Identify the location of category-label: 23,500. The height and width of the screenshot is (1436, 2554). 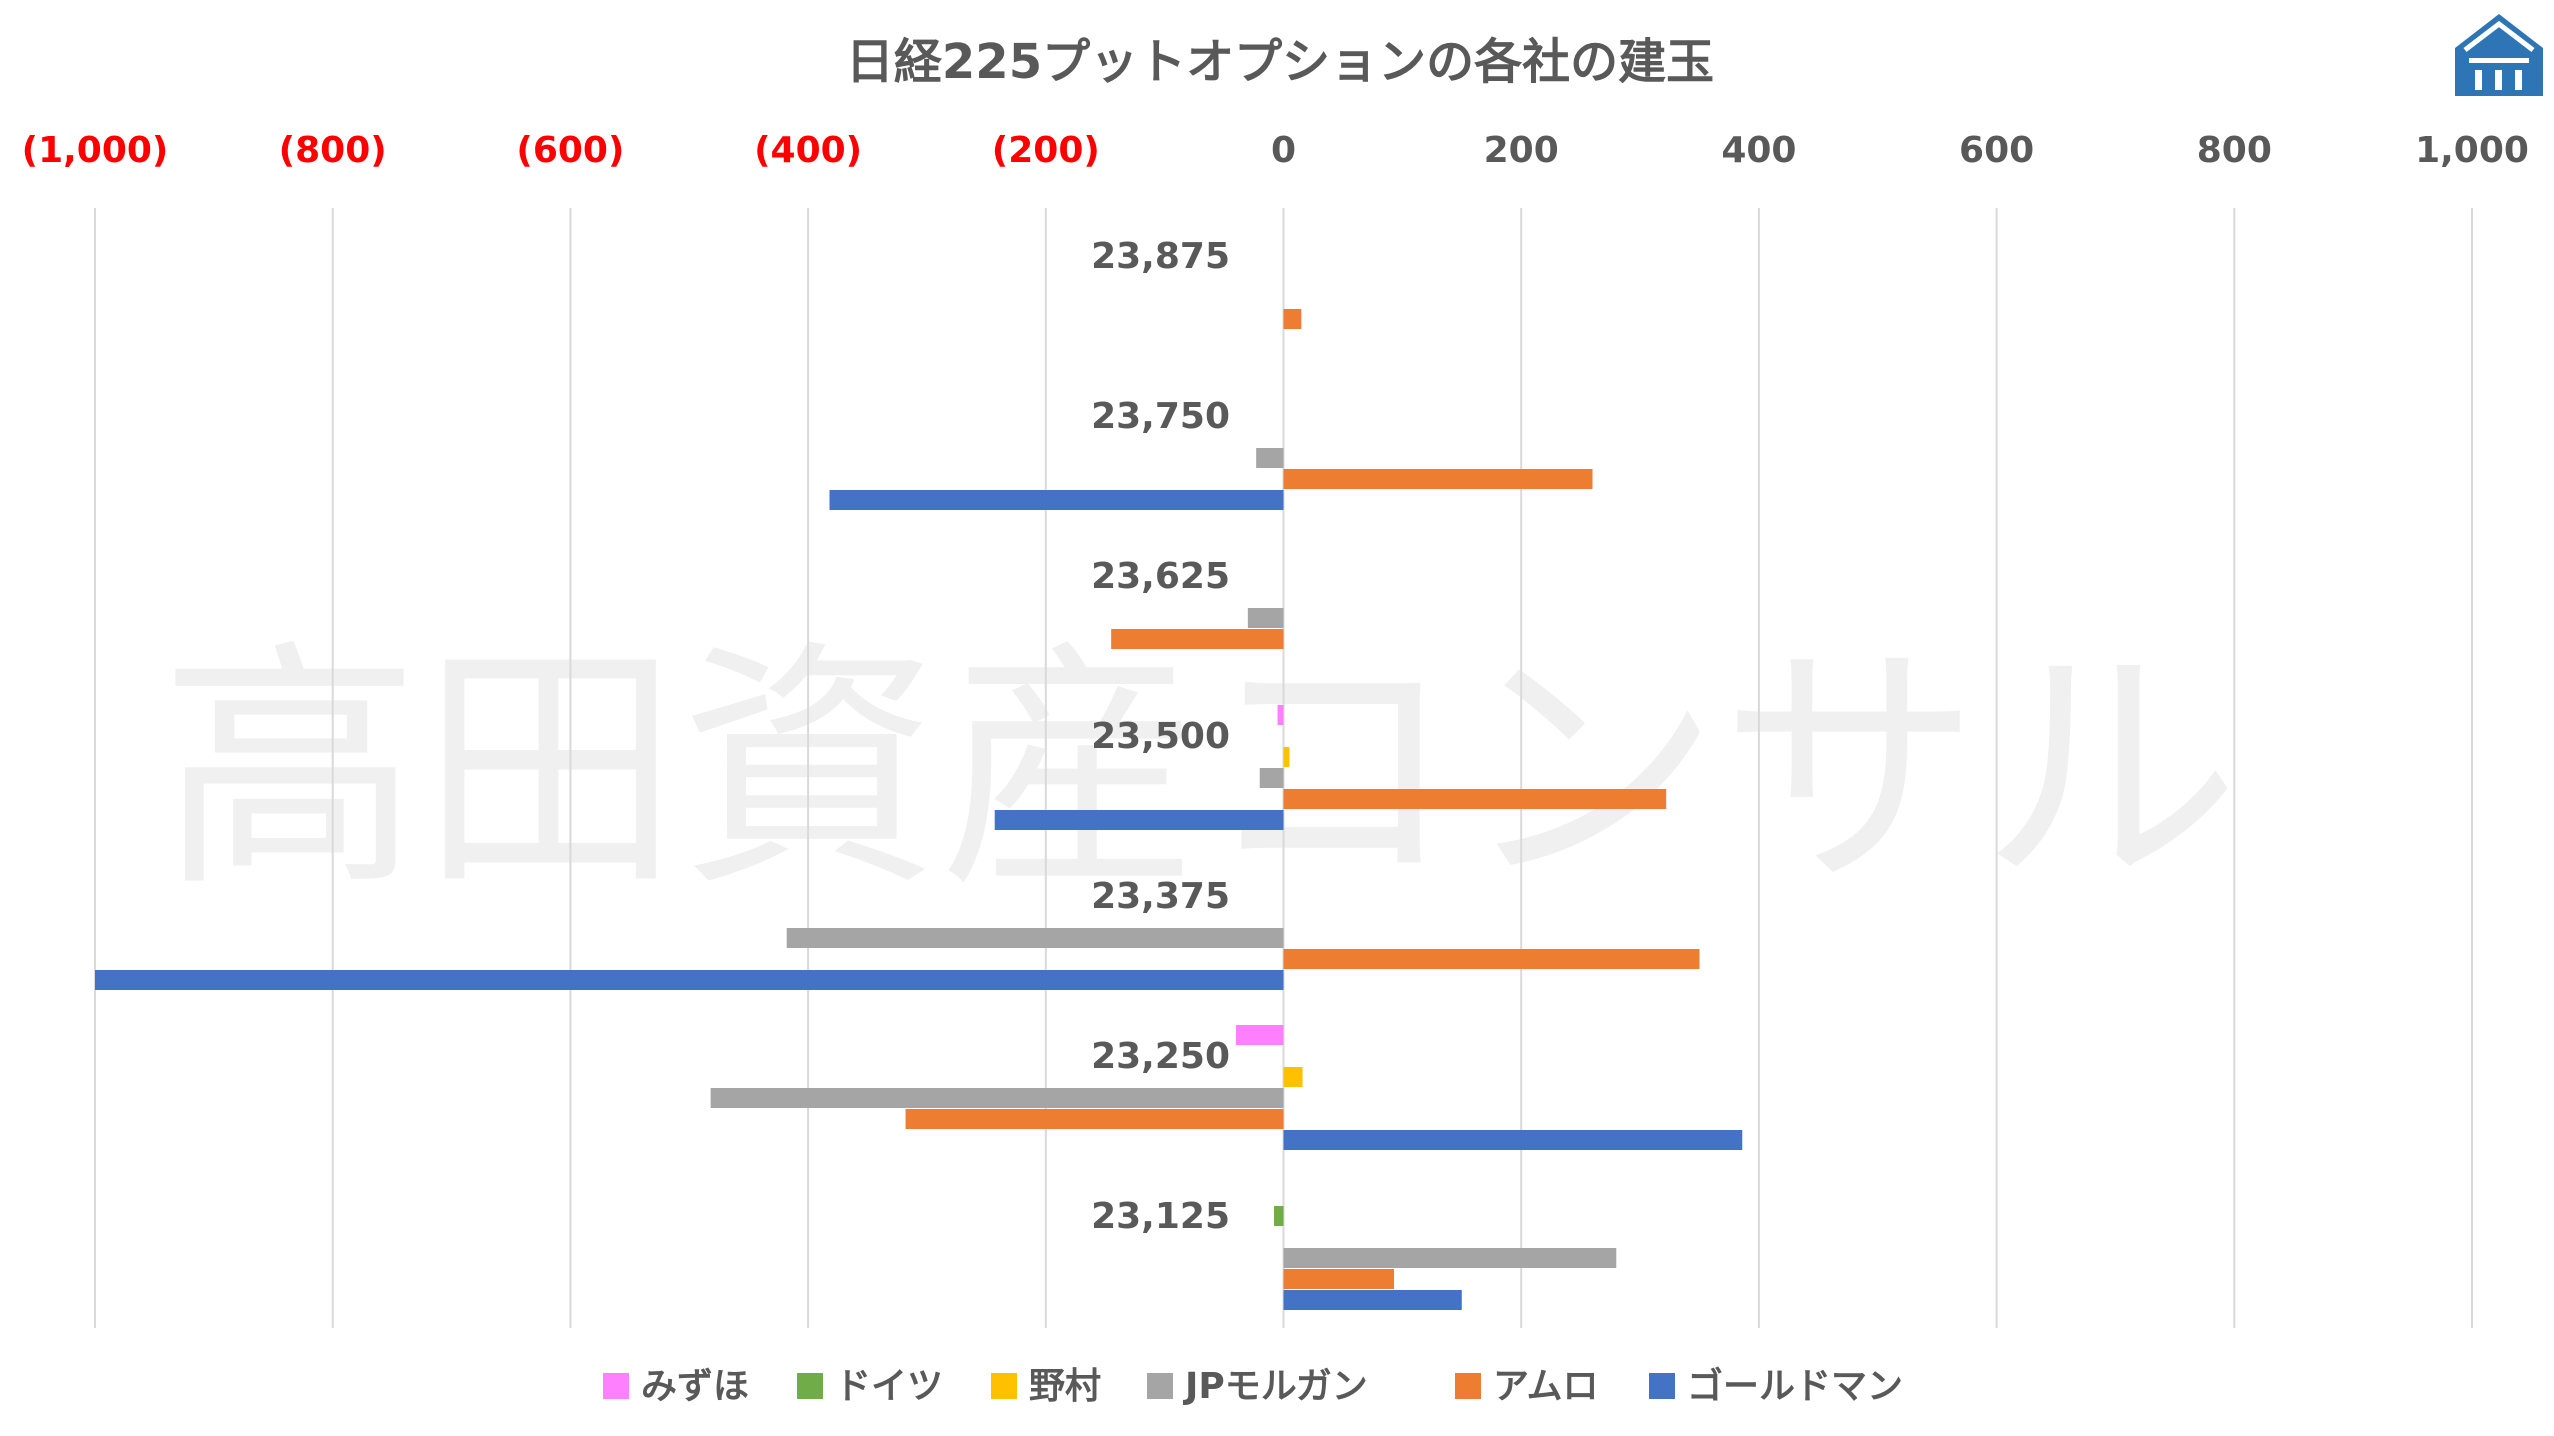
(1160, 736).